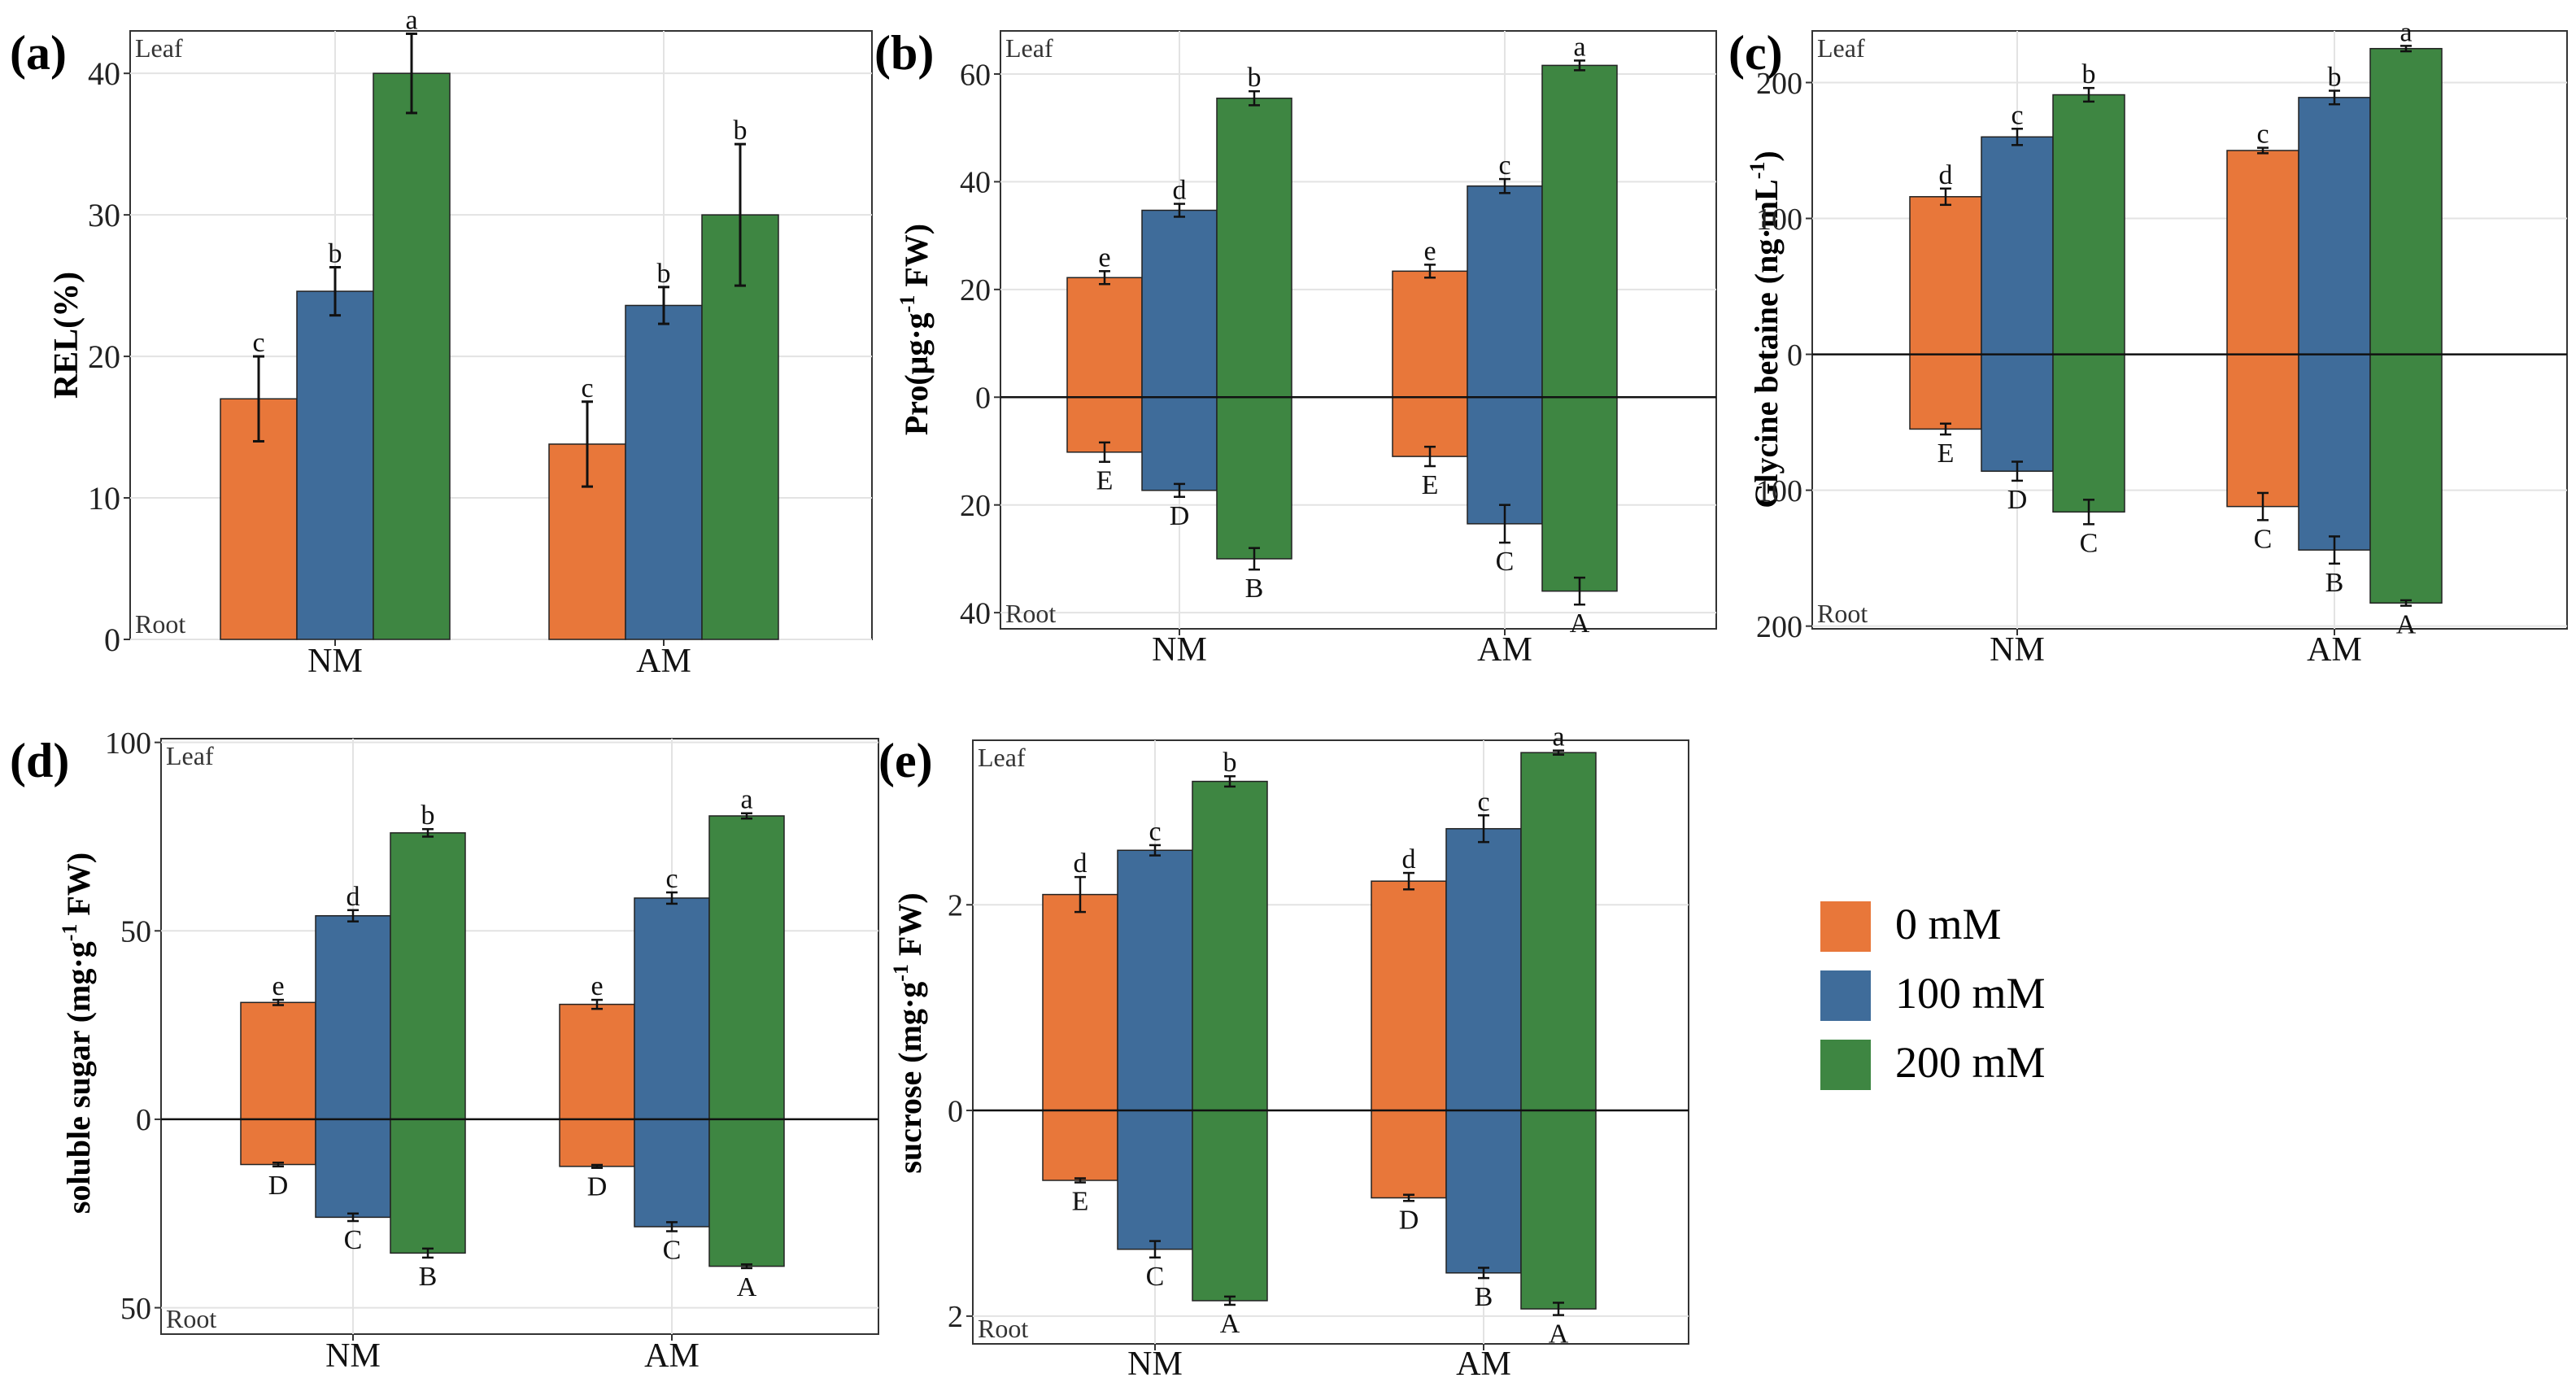  What do you see at coordinates (112, 639) in the screenshot?
I see `y-tick-label-a: 0` at bounding box center [112, 639].